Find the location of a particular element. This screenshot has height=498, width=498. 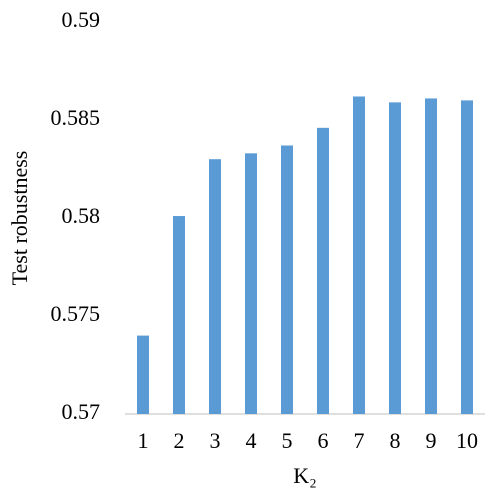

x-tick-label: 4 is located at coordinates (251, 440).